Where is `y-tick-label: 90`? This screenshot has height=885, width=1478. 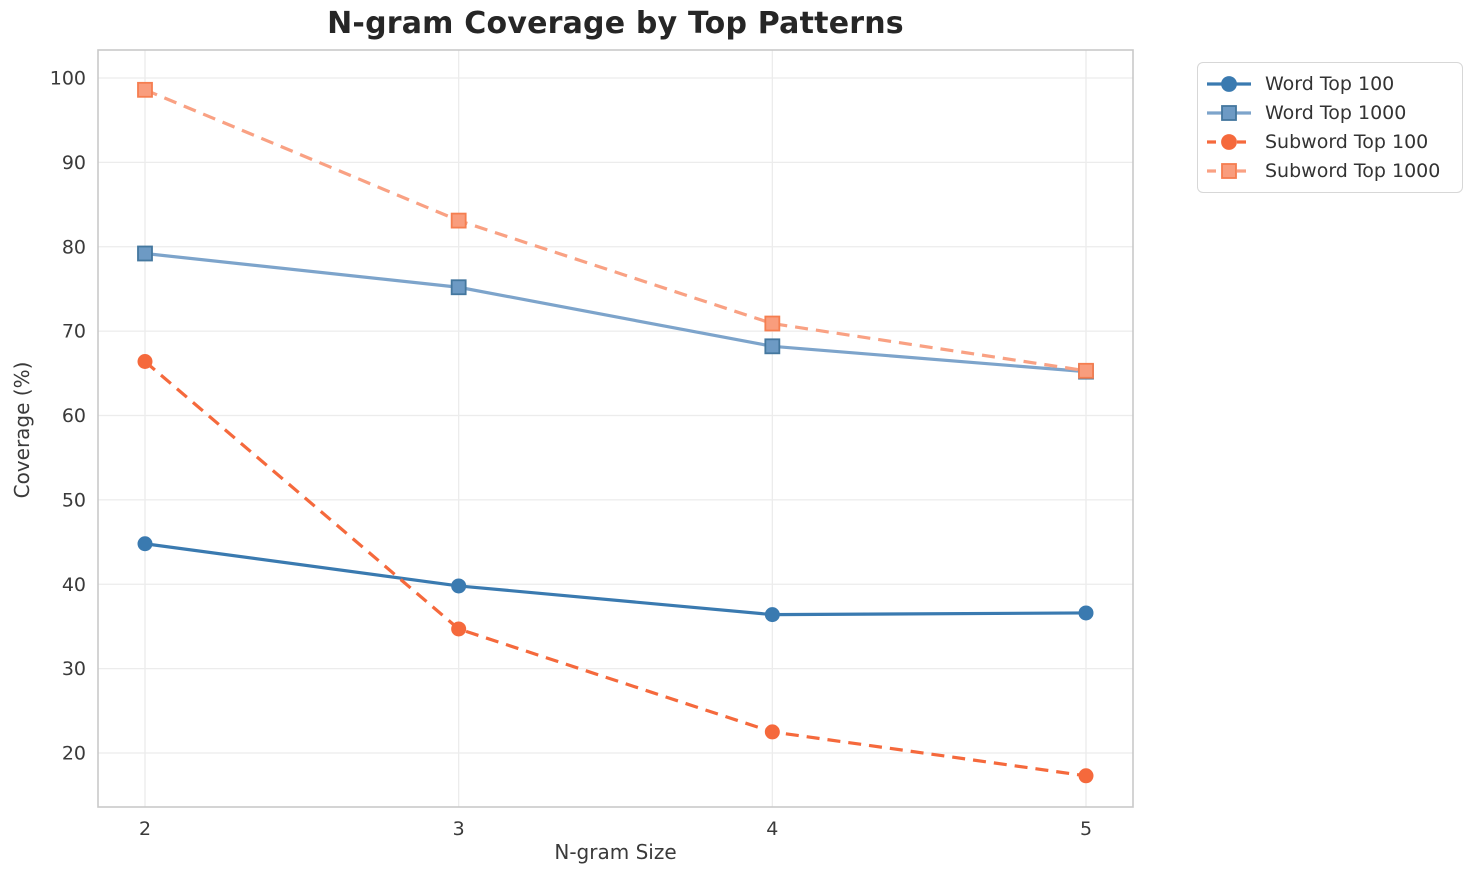
y-tick-label: 90 is located at coordinates (74, 163).